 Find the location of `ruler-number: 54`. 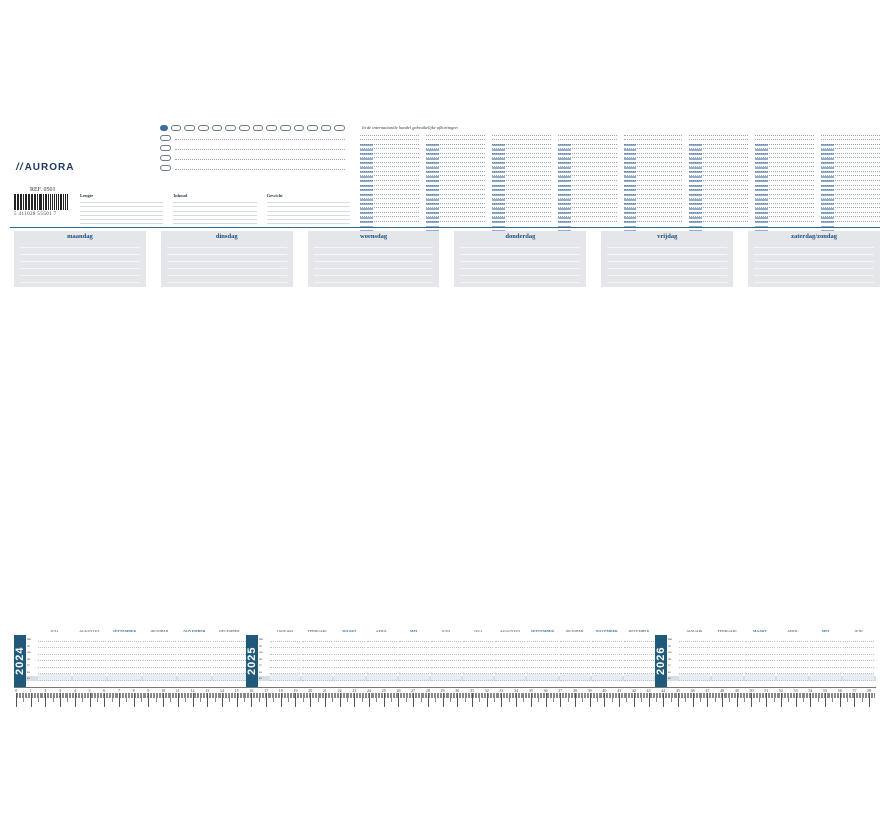

ruler-number: 54 is located at coordinates (810, 690).